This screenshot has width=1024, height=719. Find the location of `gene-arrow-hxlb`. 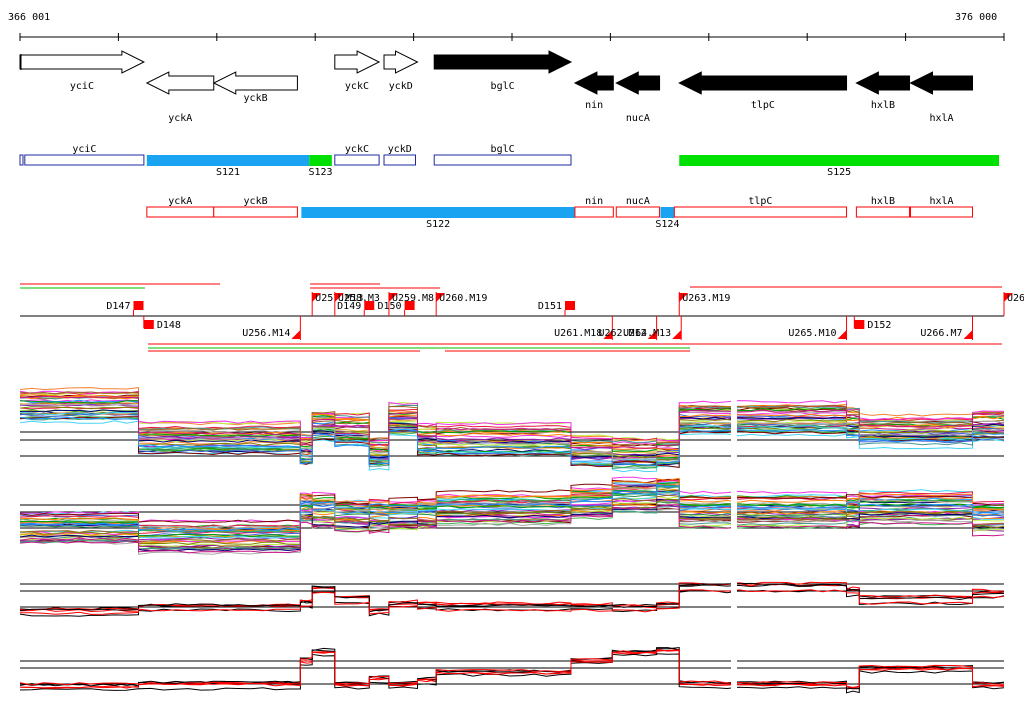

gene-arrow-hxlb is located at coordinates (883, 83).